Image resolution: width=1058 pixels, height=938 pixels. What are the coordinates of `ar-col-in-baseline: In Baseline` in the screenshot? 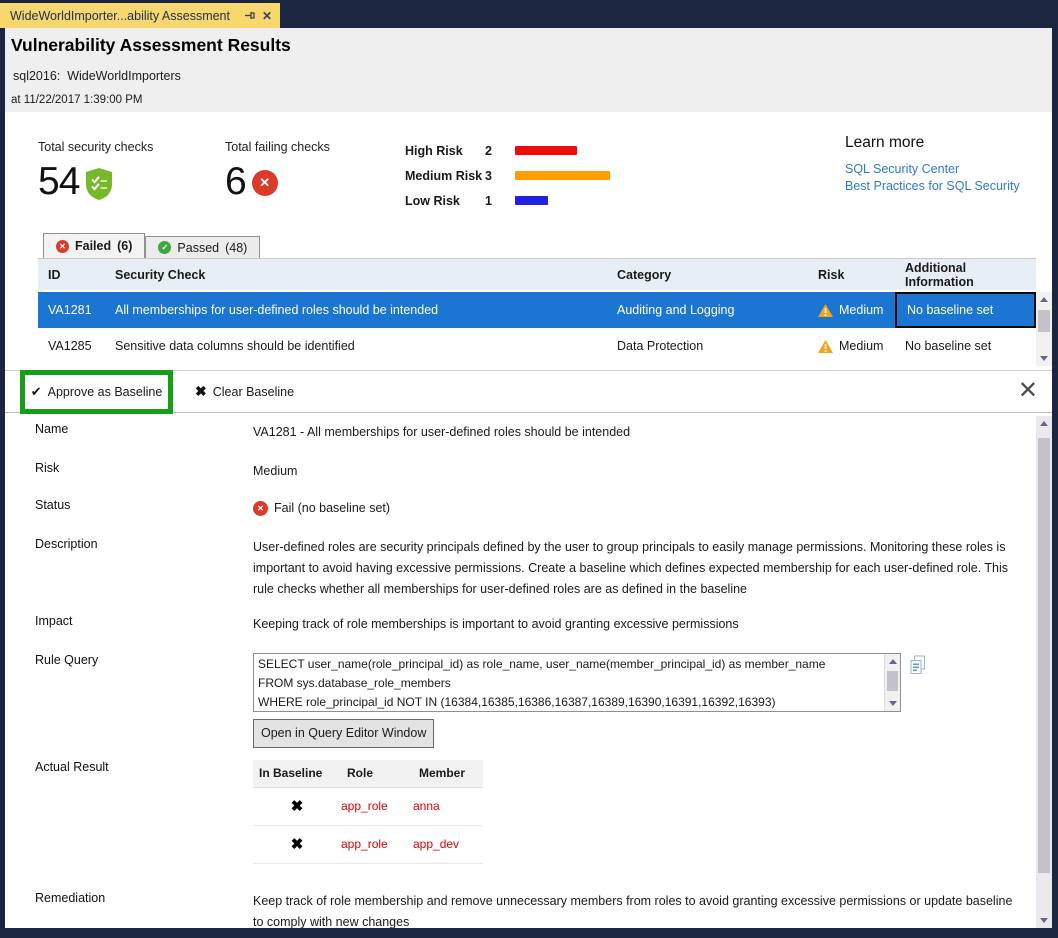 It's located at (291, 773).